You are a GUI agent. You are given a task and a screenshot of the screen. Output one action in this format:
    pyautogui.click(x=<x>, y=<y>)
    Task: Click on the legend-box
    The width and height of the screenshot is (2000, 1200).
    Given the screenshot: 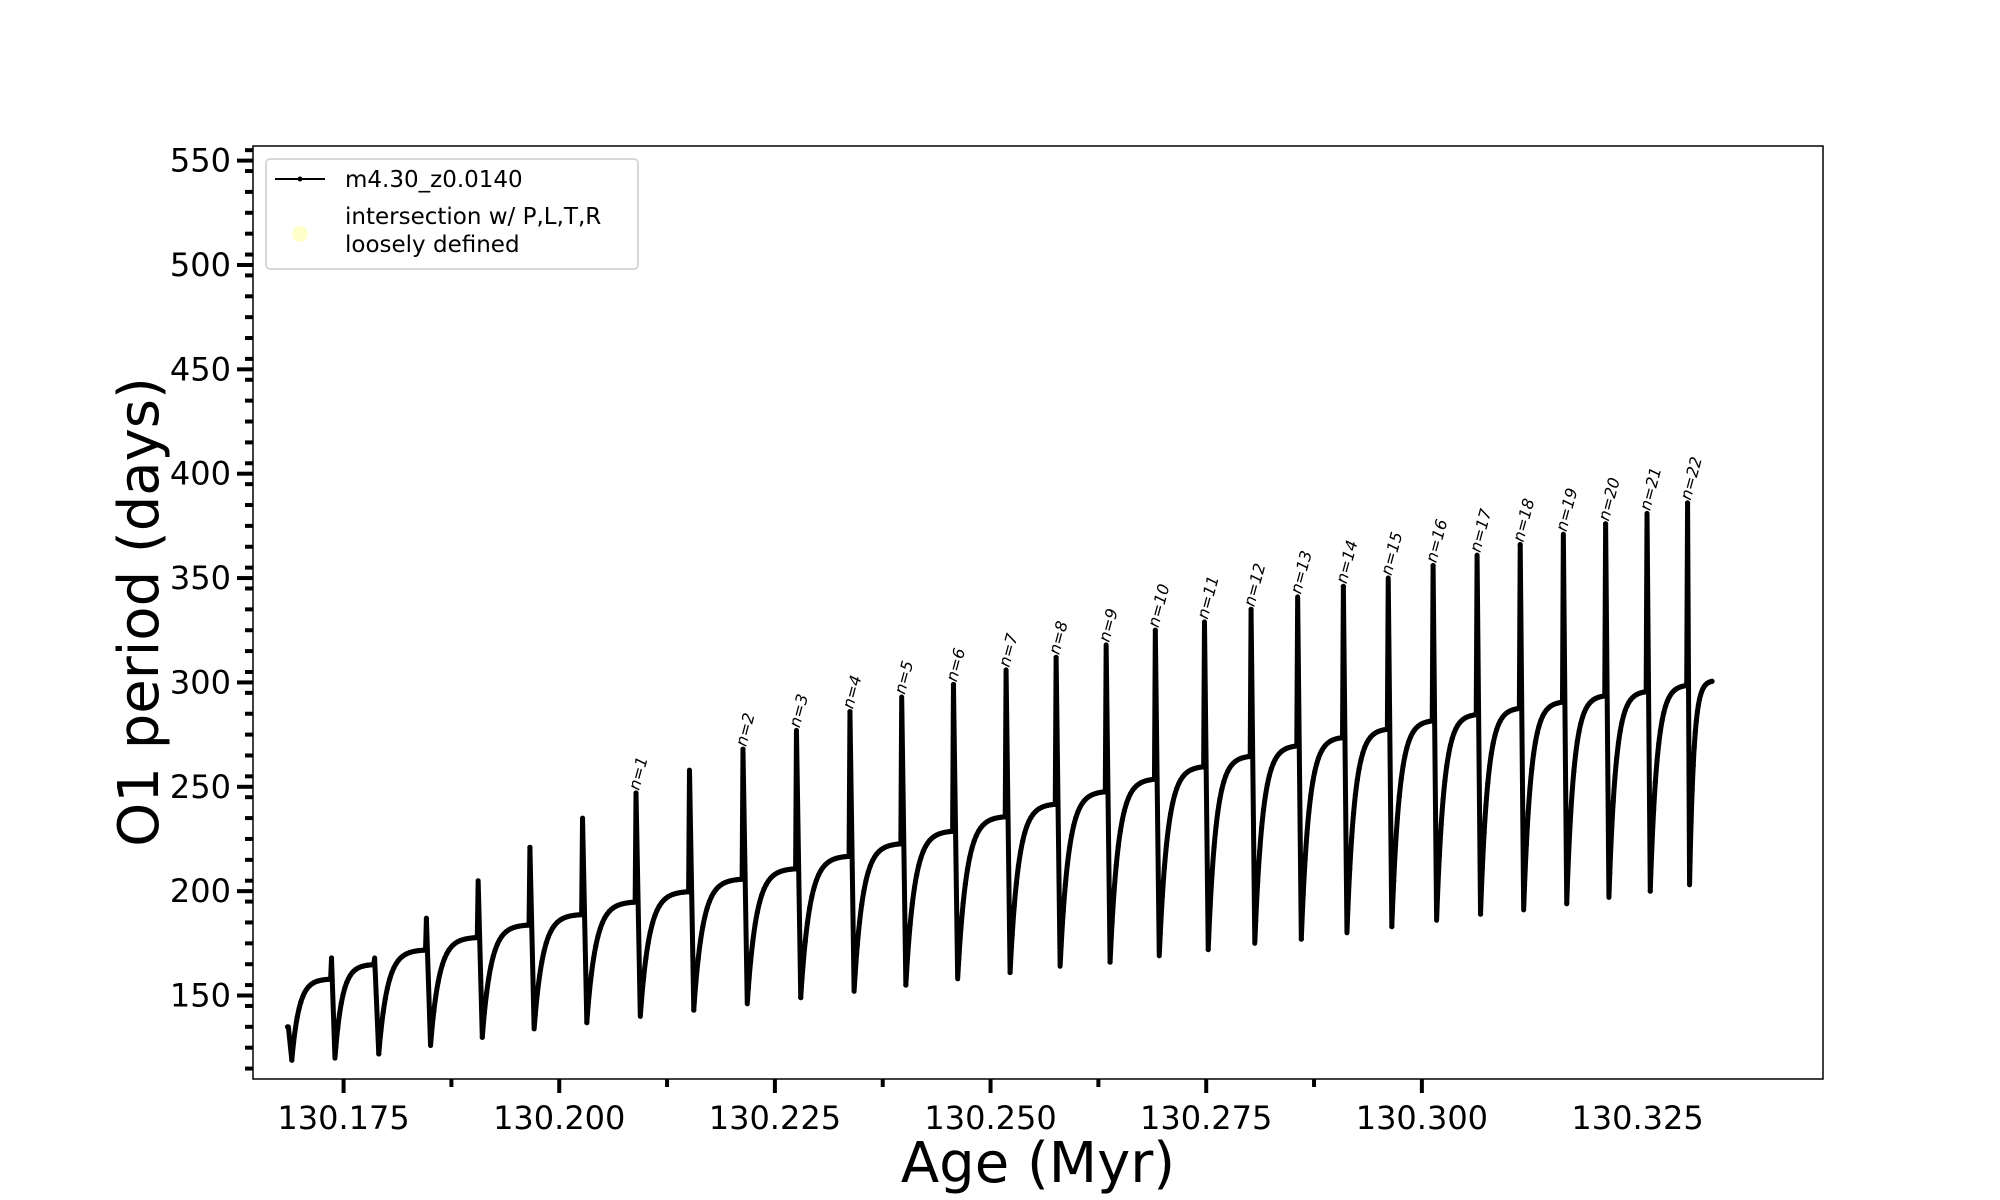 What is the action you would take?
    pyautogui.click(x=452, y=214)
    